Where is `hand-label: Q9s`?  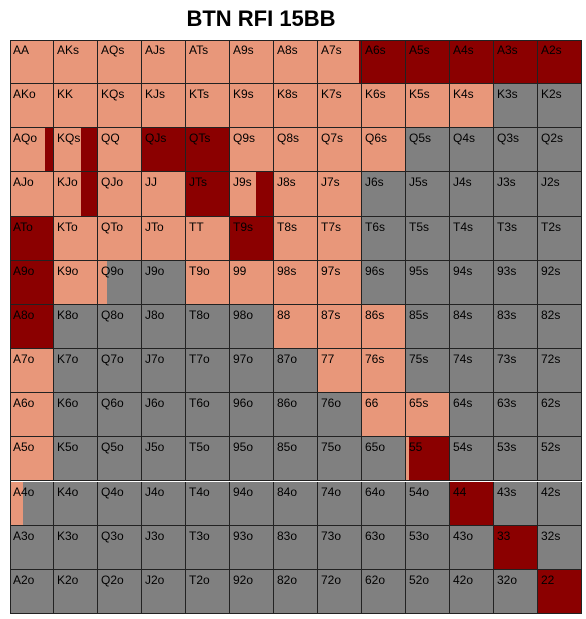 hand-label: Q9s is located at coordinates (244, 138).